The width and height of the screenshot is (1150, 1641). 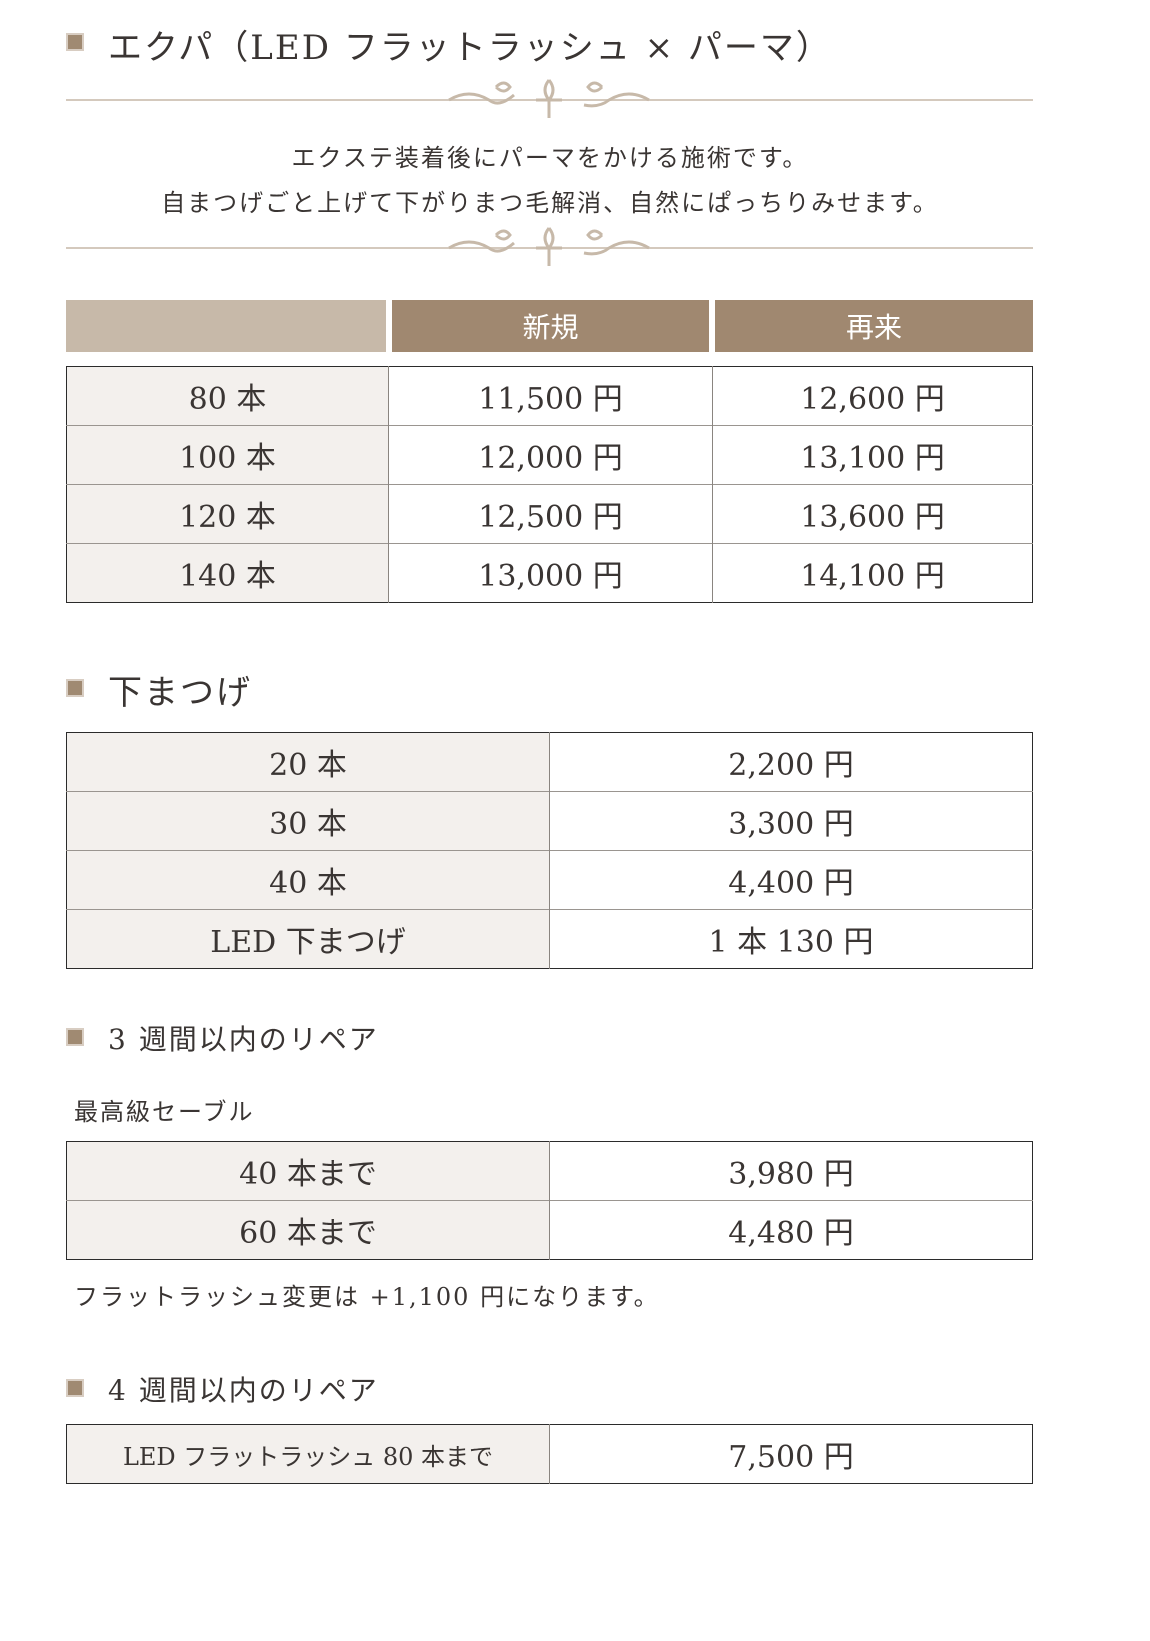 What do you see at coordinates (243, 1039) in the screenshot?
I see `section-title-3week-repair: 3 週間以内のリペア` at bounding box center [243, 1039].